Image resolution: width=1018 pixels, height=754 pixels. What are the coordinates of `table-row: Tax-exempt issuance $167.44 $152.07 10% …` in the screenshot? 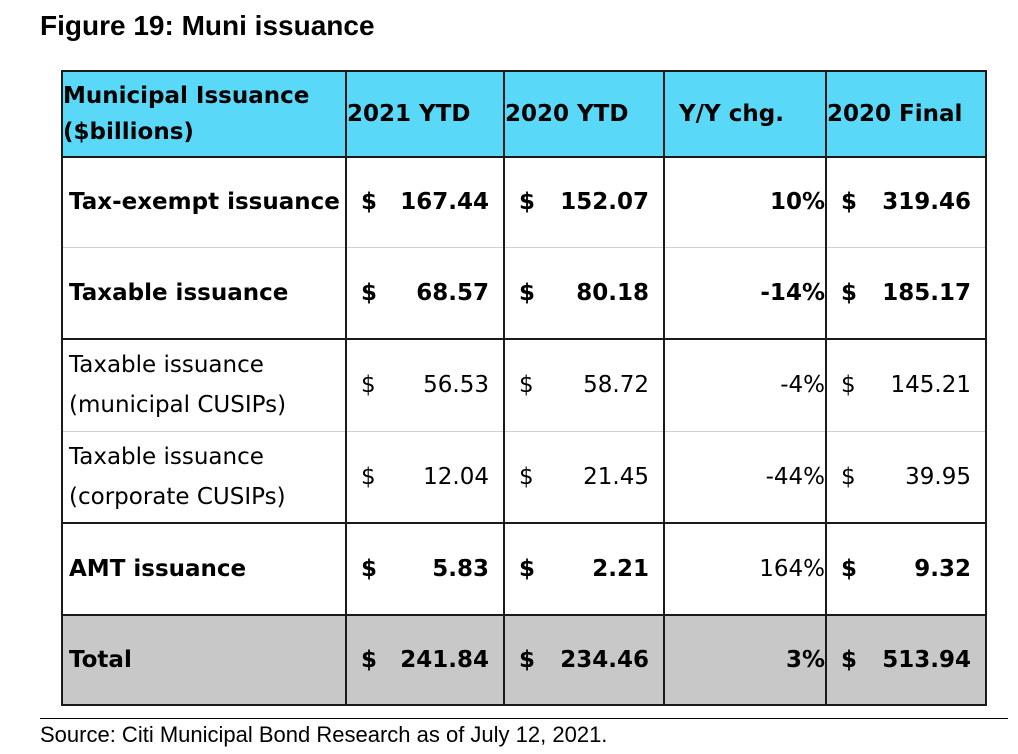 It's located at (524, 202).